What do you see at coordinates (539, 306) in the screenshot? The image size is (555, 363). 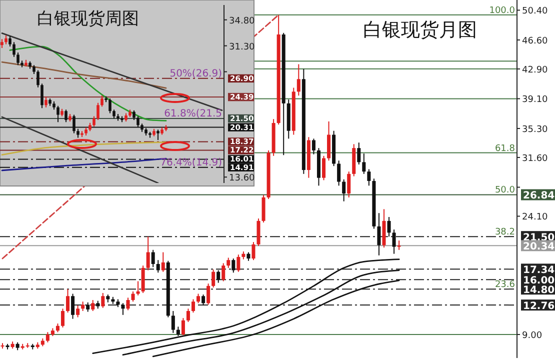 I see `ref-line-label: 12.76` at bounding box center [539, 306].